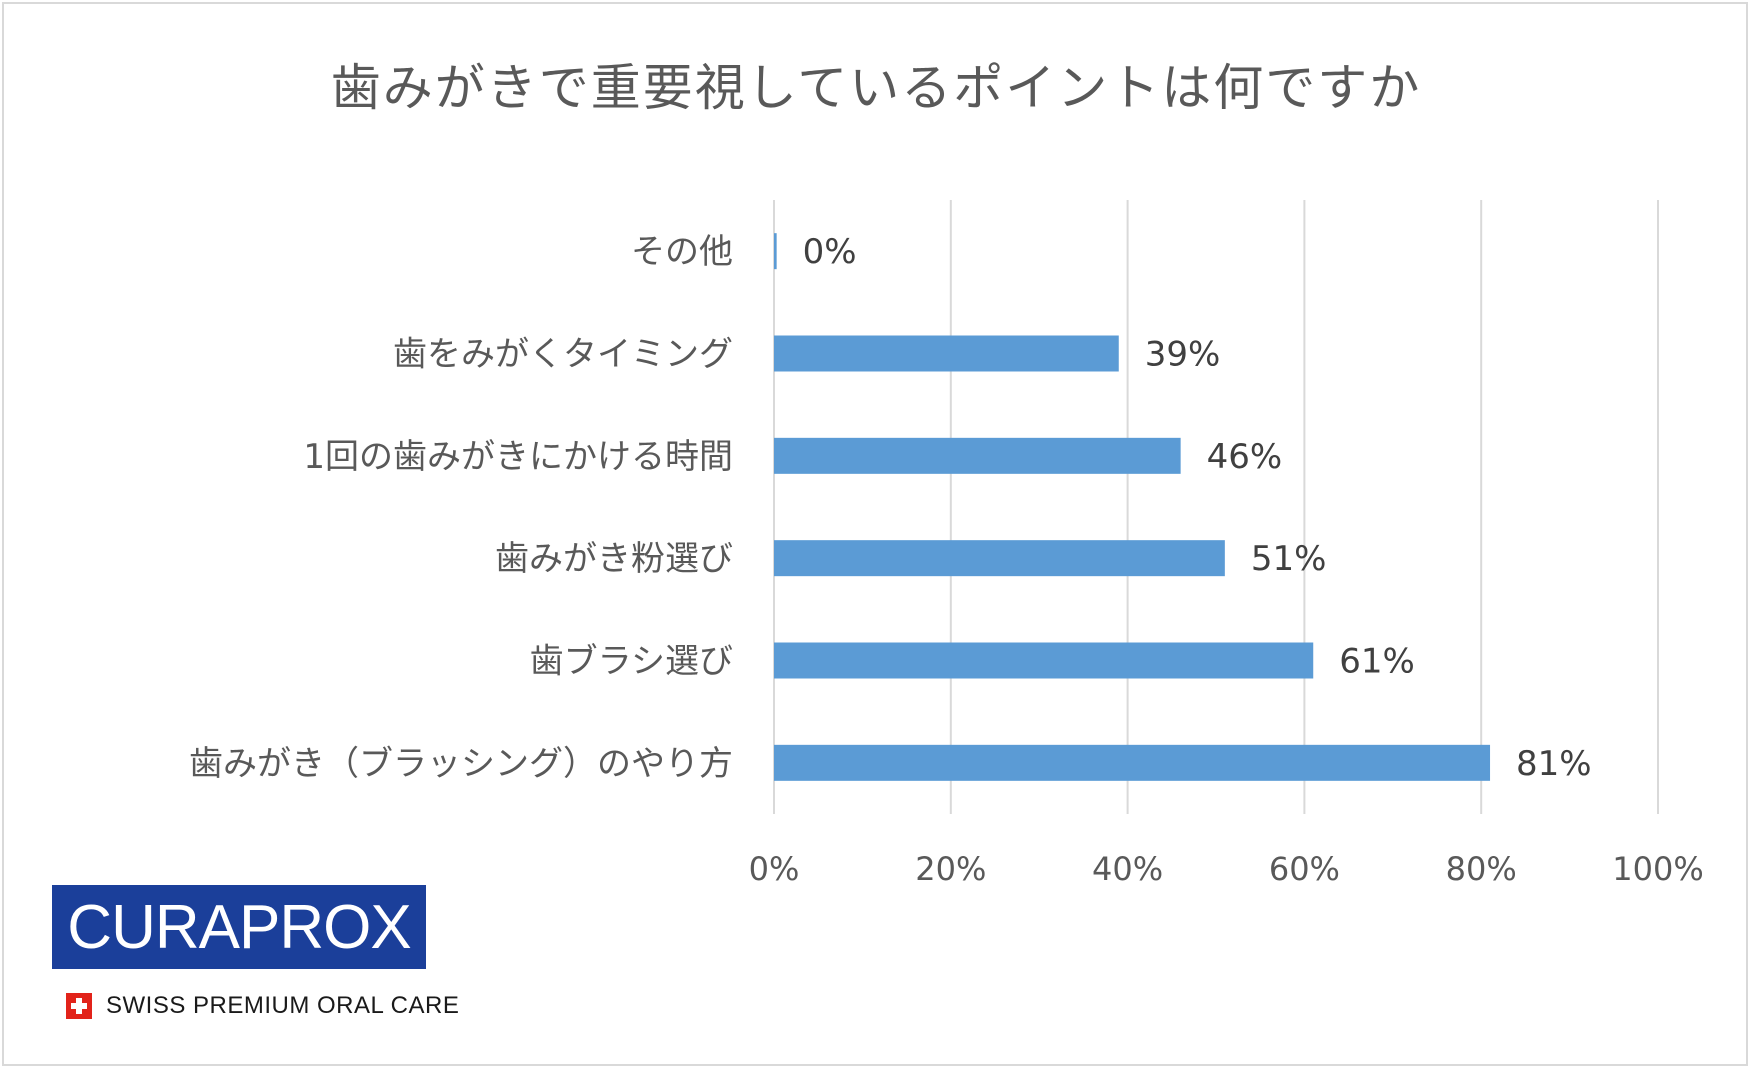 This screenshot has width=1752, height=1070. What do you see at coordinates (631, 662) in the screenshot?
I see `category-label: 歯ブラシ選び` at bounding box center [631, 662].